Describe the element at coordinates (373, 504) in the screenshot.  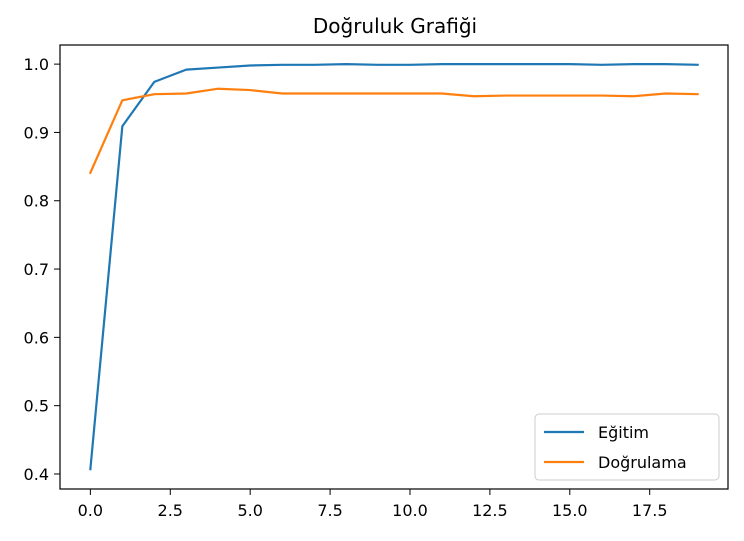
I see `x-axis: 0.0 2.5 5.0 7.5 10.0 12.5 15.0 17.5` at that location.